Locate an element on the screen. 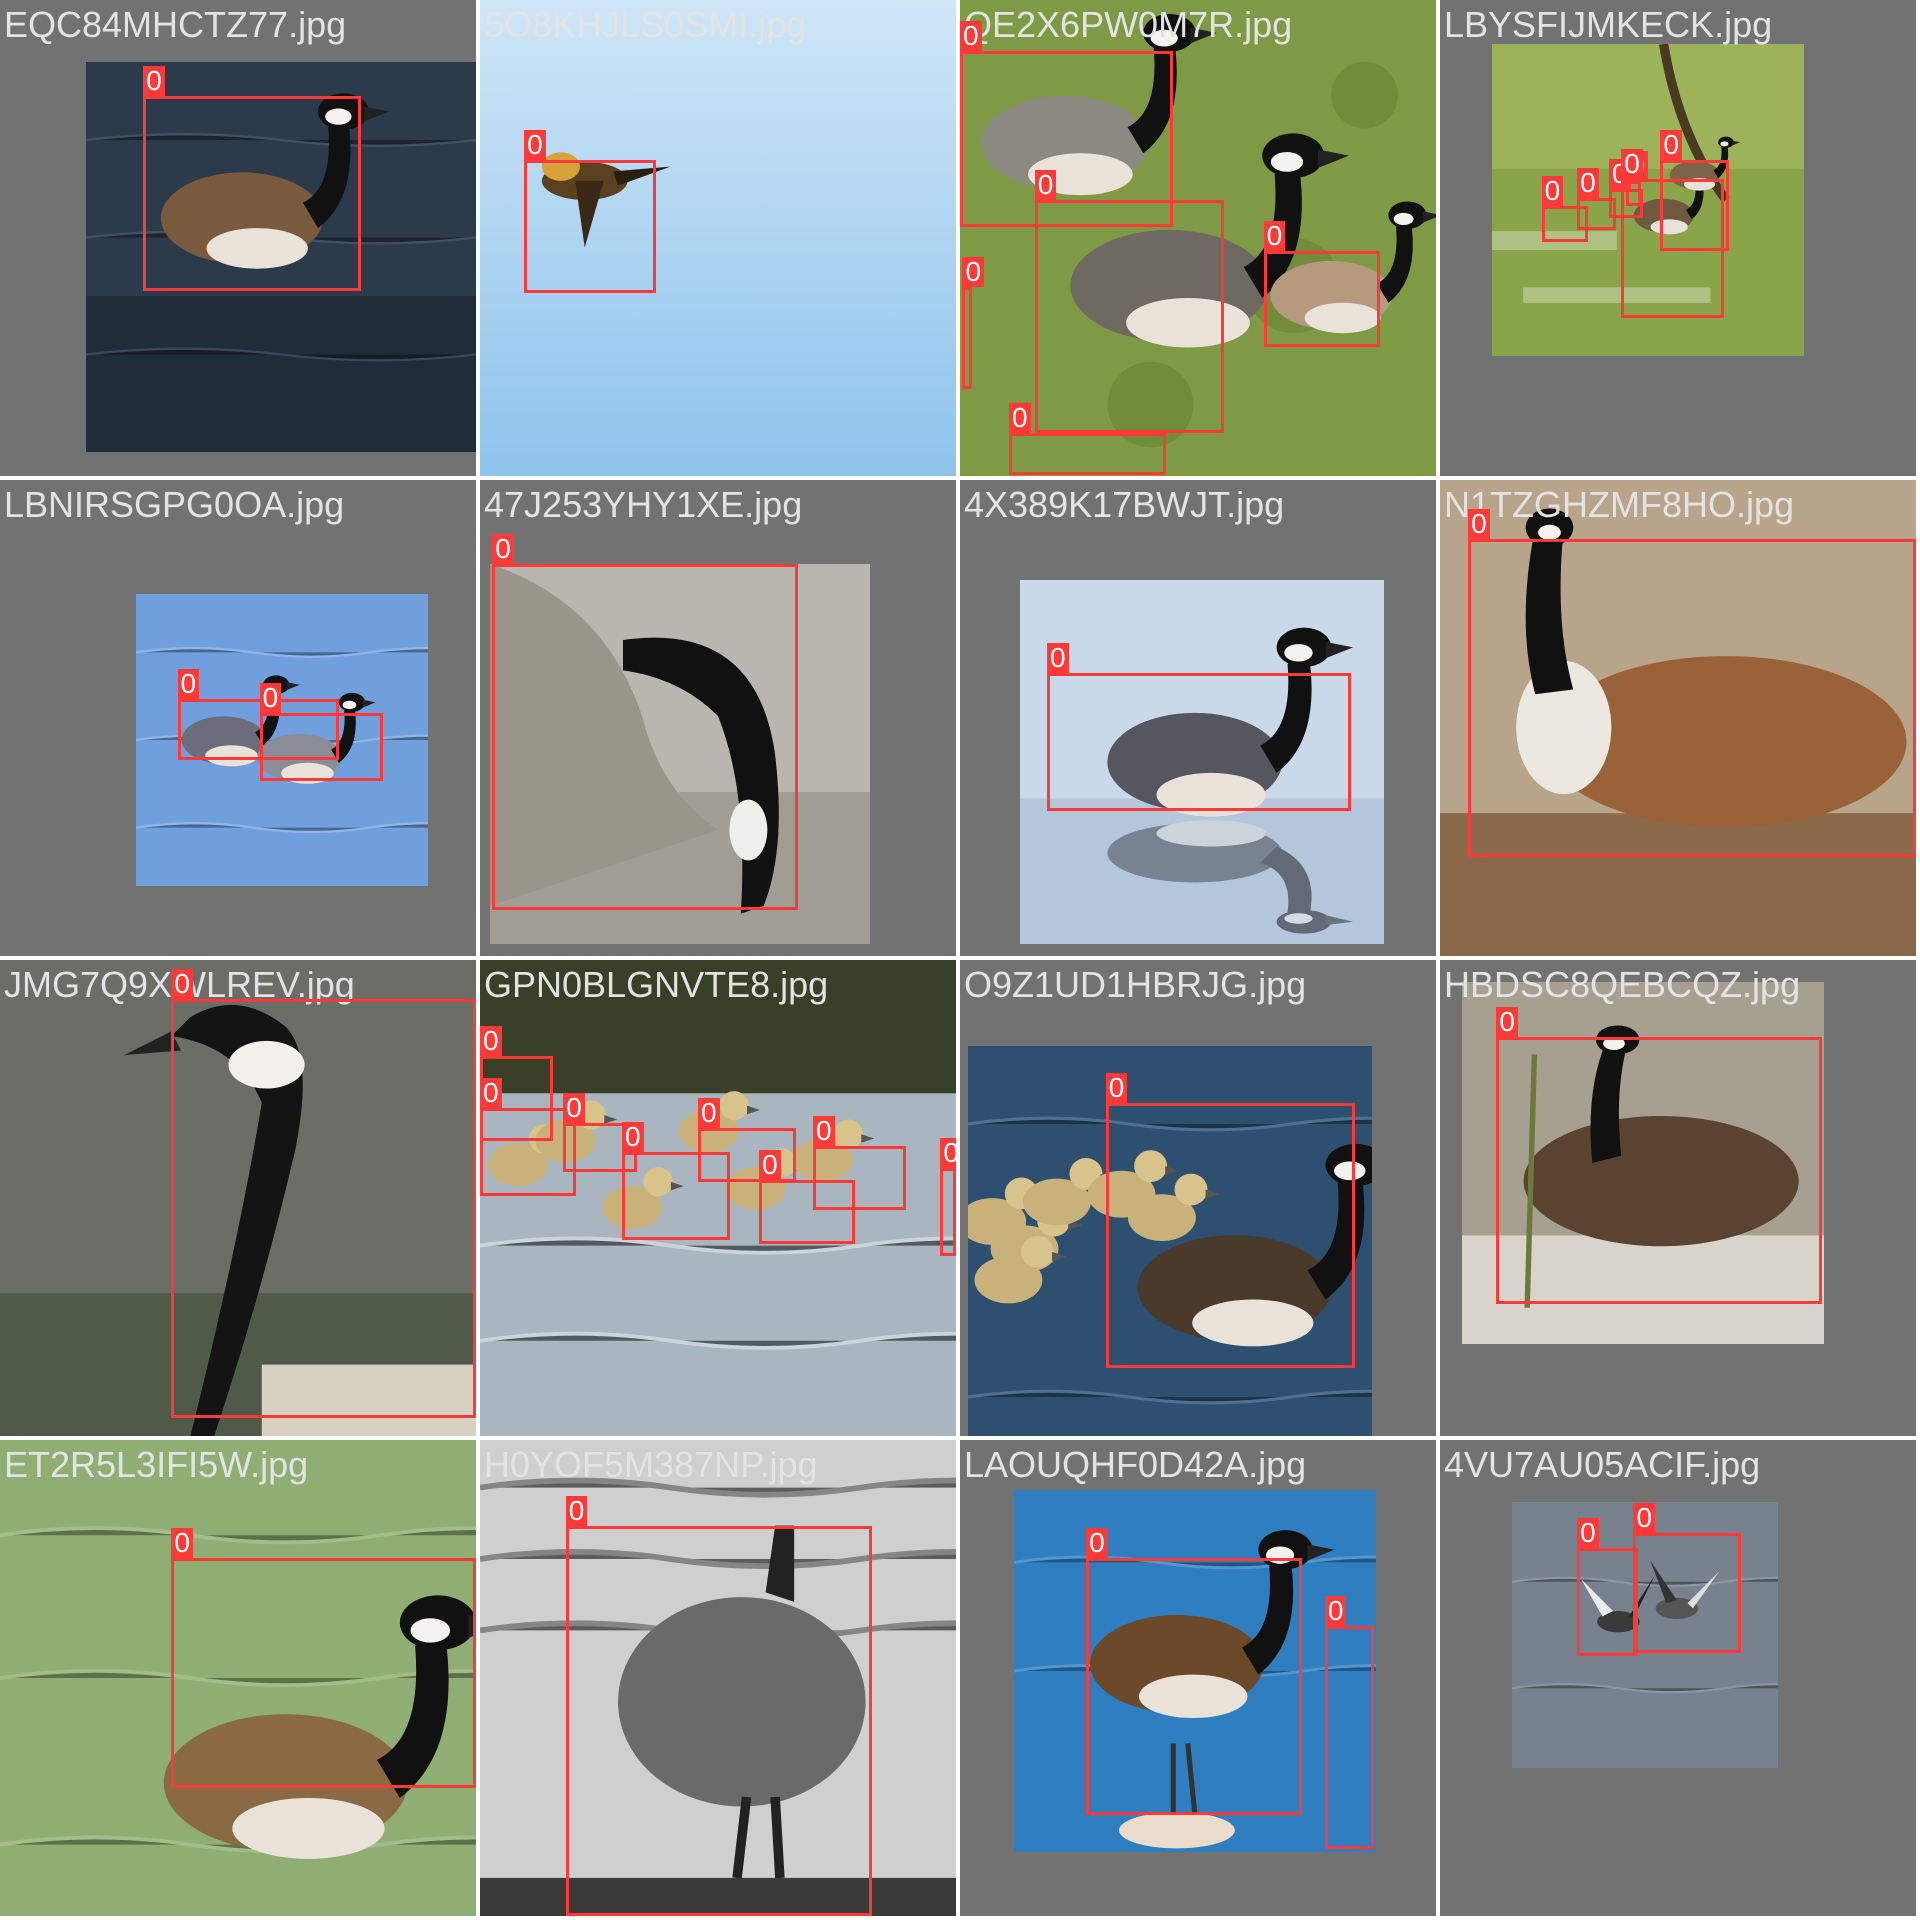 This screenshot has width=1920, height=1920. mosaic-tile: O9Z1UD1HBRJG.jpg 0 is located at coordinates (1198, 1198).